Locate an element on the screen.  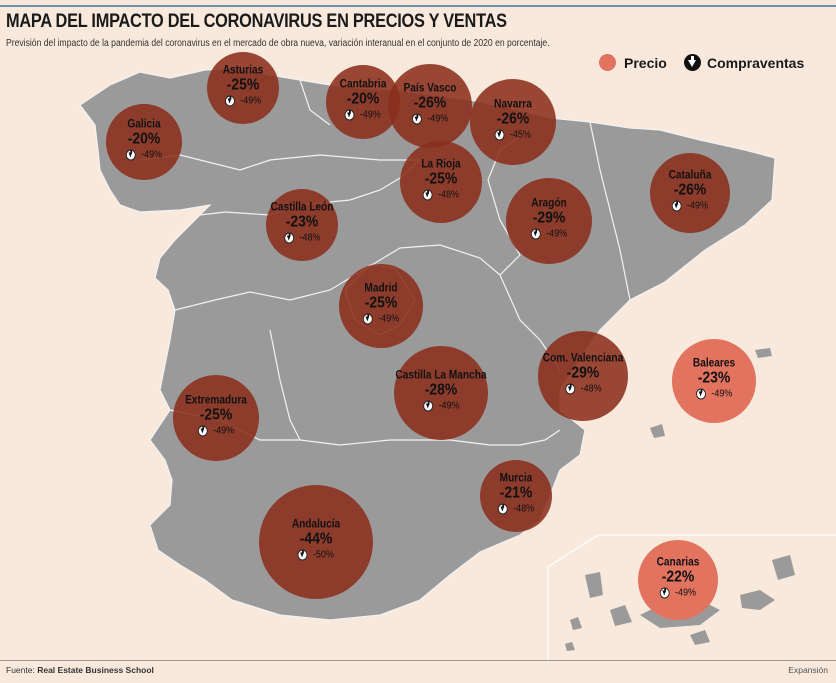
region-name: Extremadura is located at coordinates (216, 400).